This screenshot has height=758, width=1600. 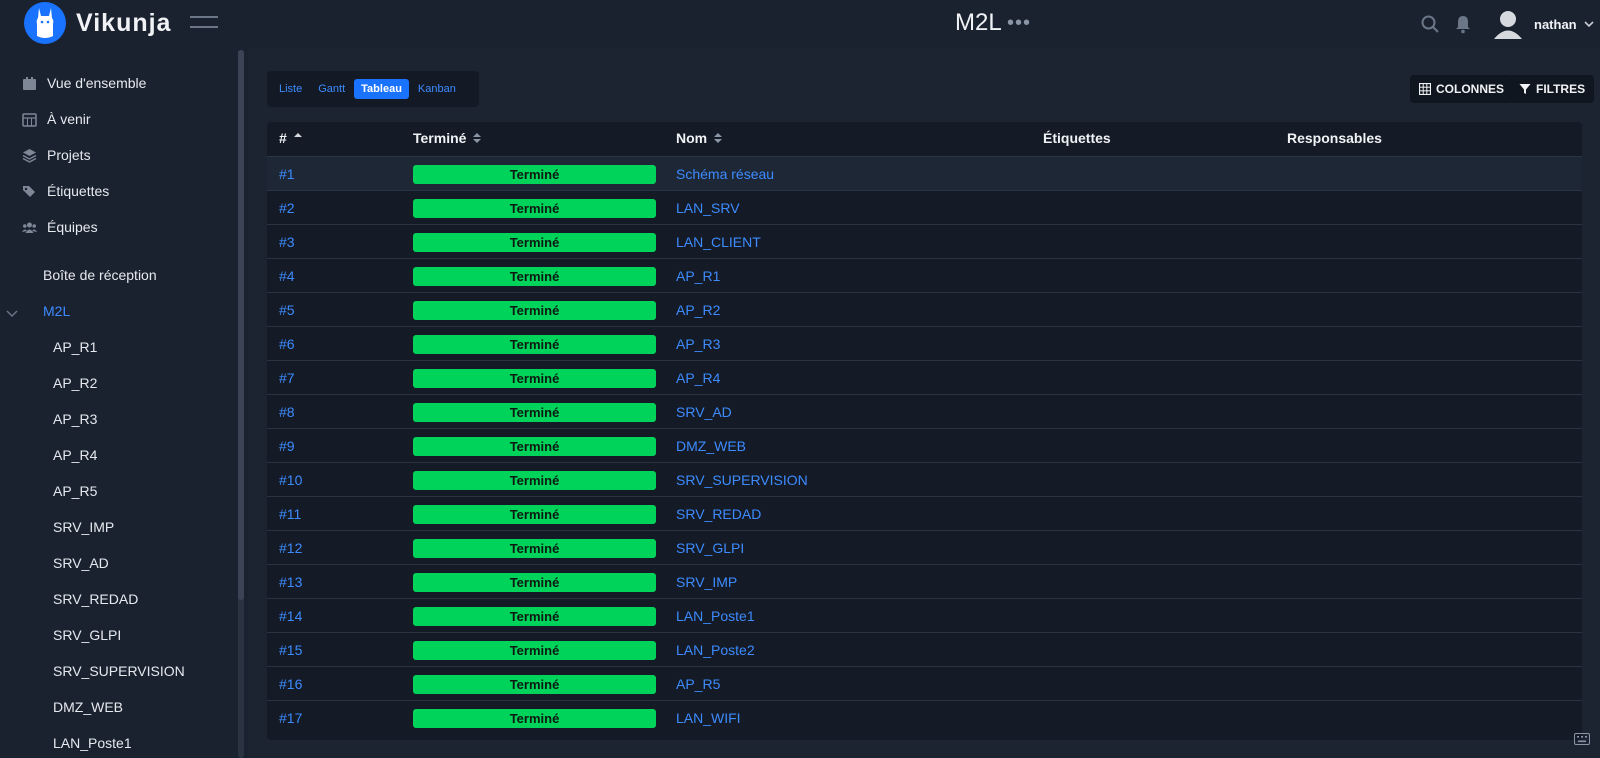 What do you see at coordinates (204, 24) in the screenshot?
I see `menu-toggle-icon` at bounding box center [204, 24].